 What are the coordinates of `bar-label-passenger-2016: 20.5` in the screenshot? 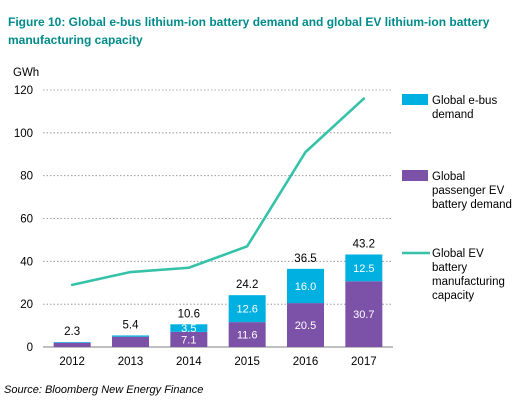 It's located at (305, 326).